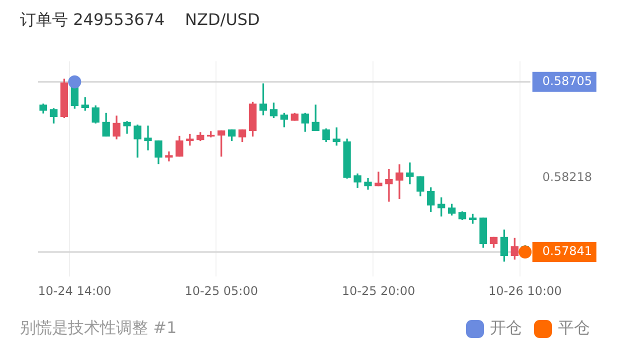 The height and width of the screenshot is (350, 620). Describe the element at coordinates (506, 328) in the screenshot. I see `legend-label: 开仓` at that location.